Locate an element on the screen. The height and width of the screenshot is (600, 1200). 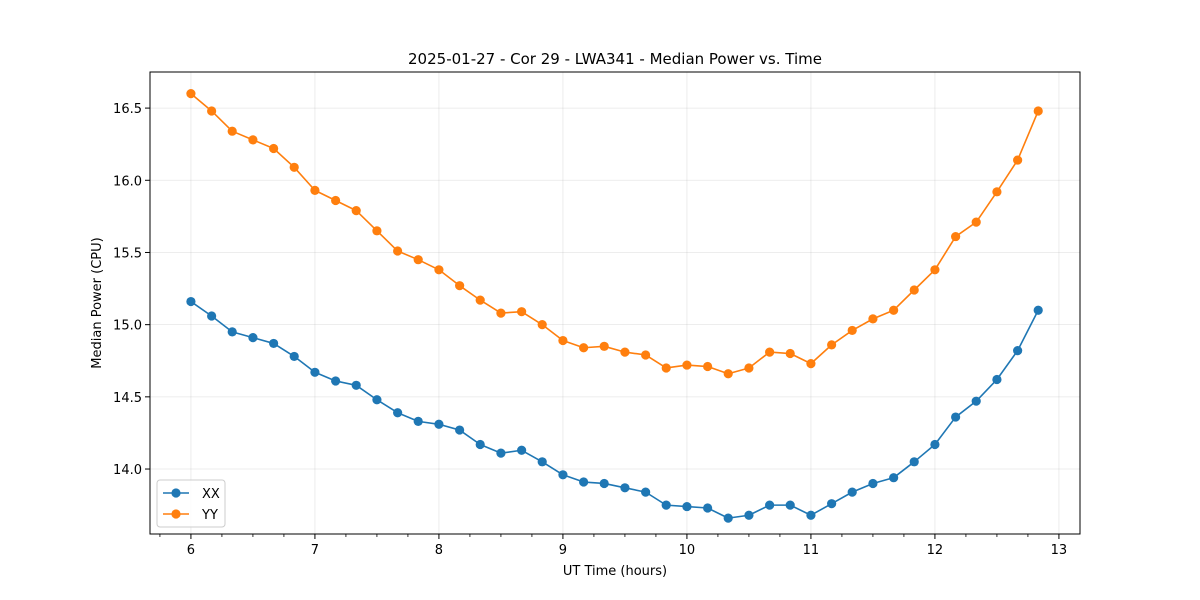
legend: XX YY is located at coordinates (191, 503).